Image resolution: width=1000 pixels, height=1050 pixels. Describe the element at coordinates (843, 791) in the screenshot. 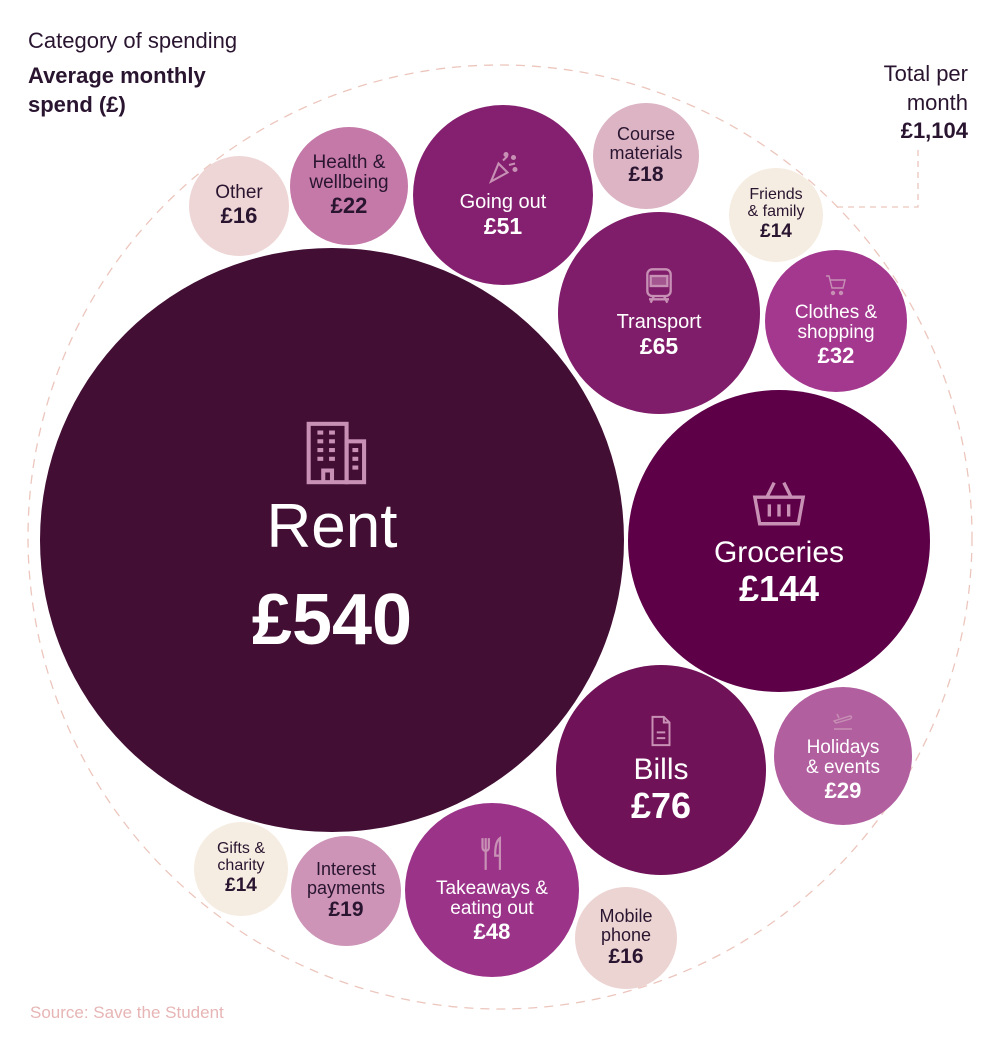

I see `bubble-value: £29` at that location.